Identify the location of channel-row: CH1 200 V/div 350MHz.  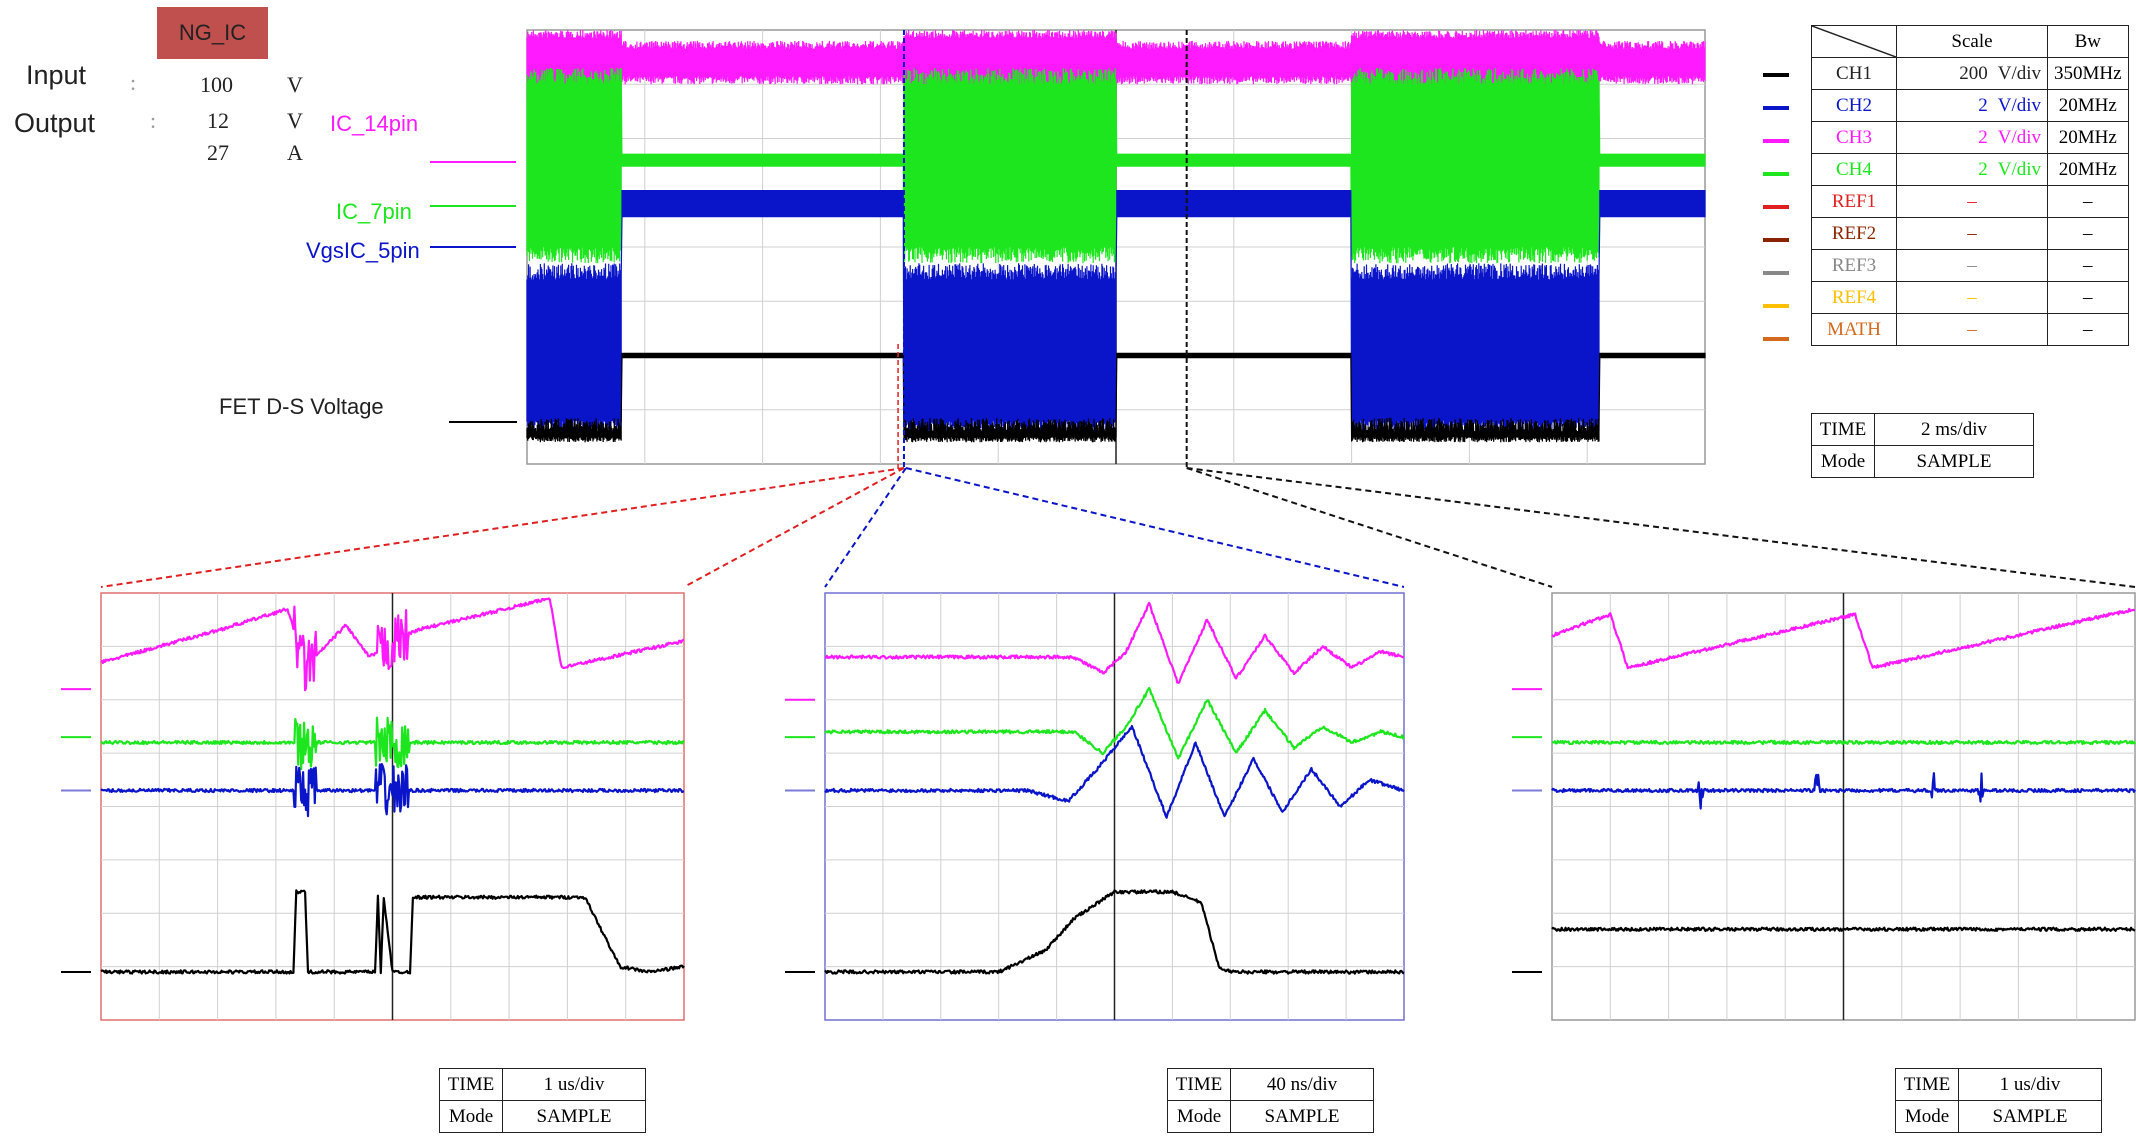
(1970, 73).